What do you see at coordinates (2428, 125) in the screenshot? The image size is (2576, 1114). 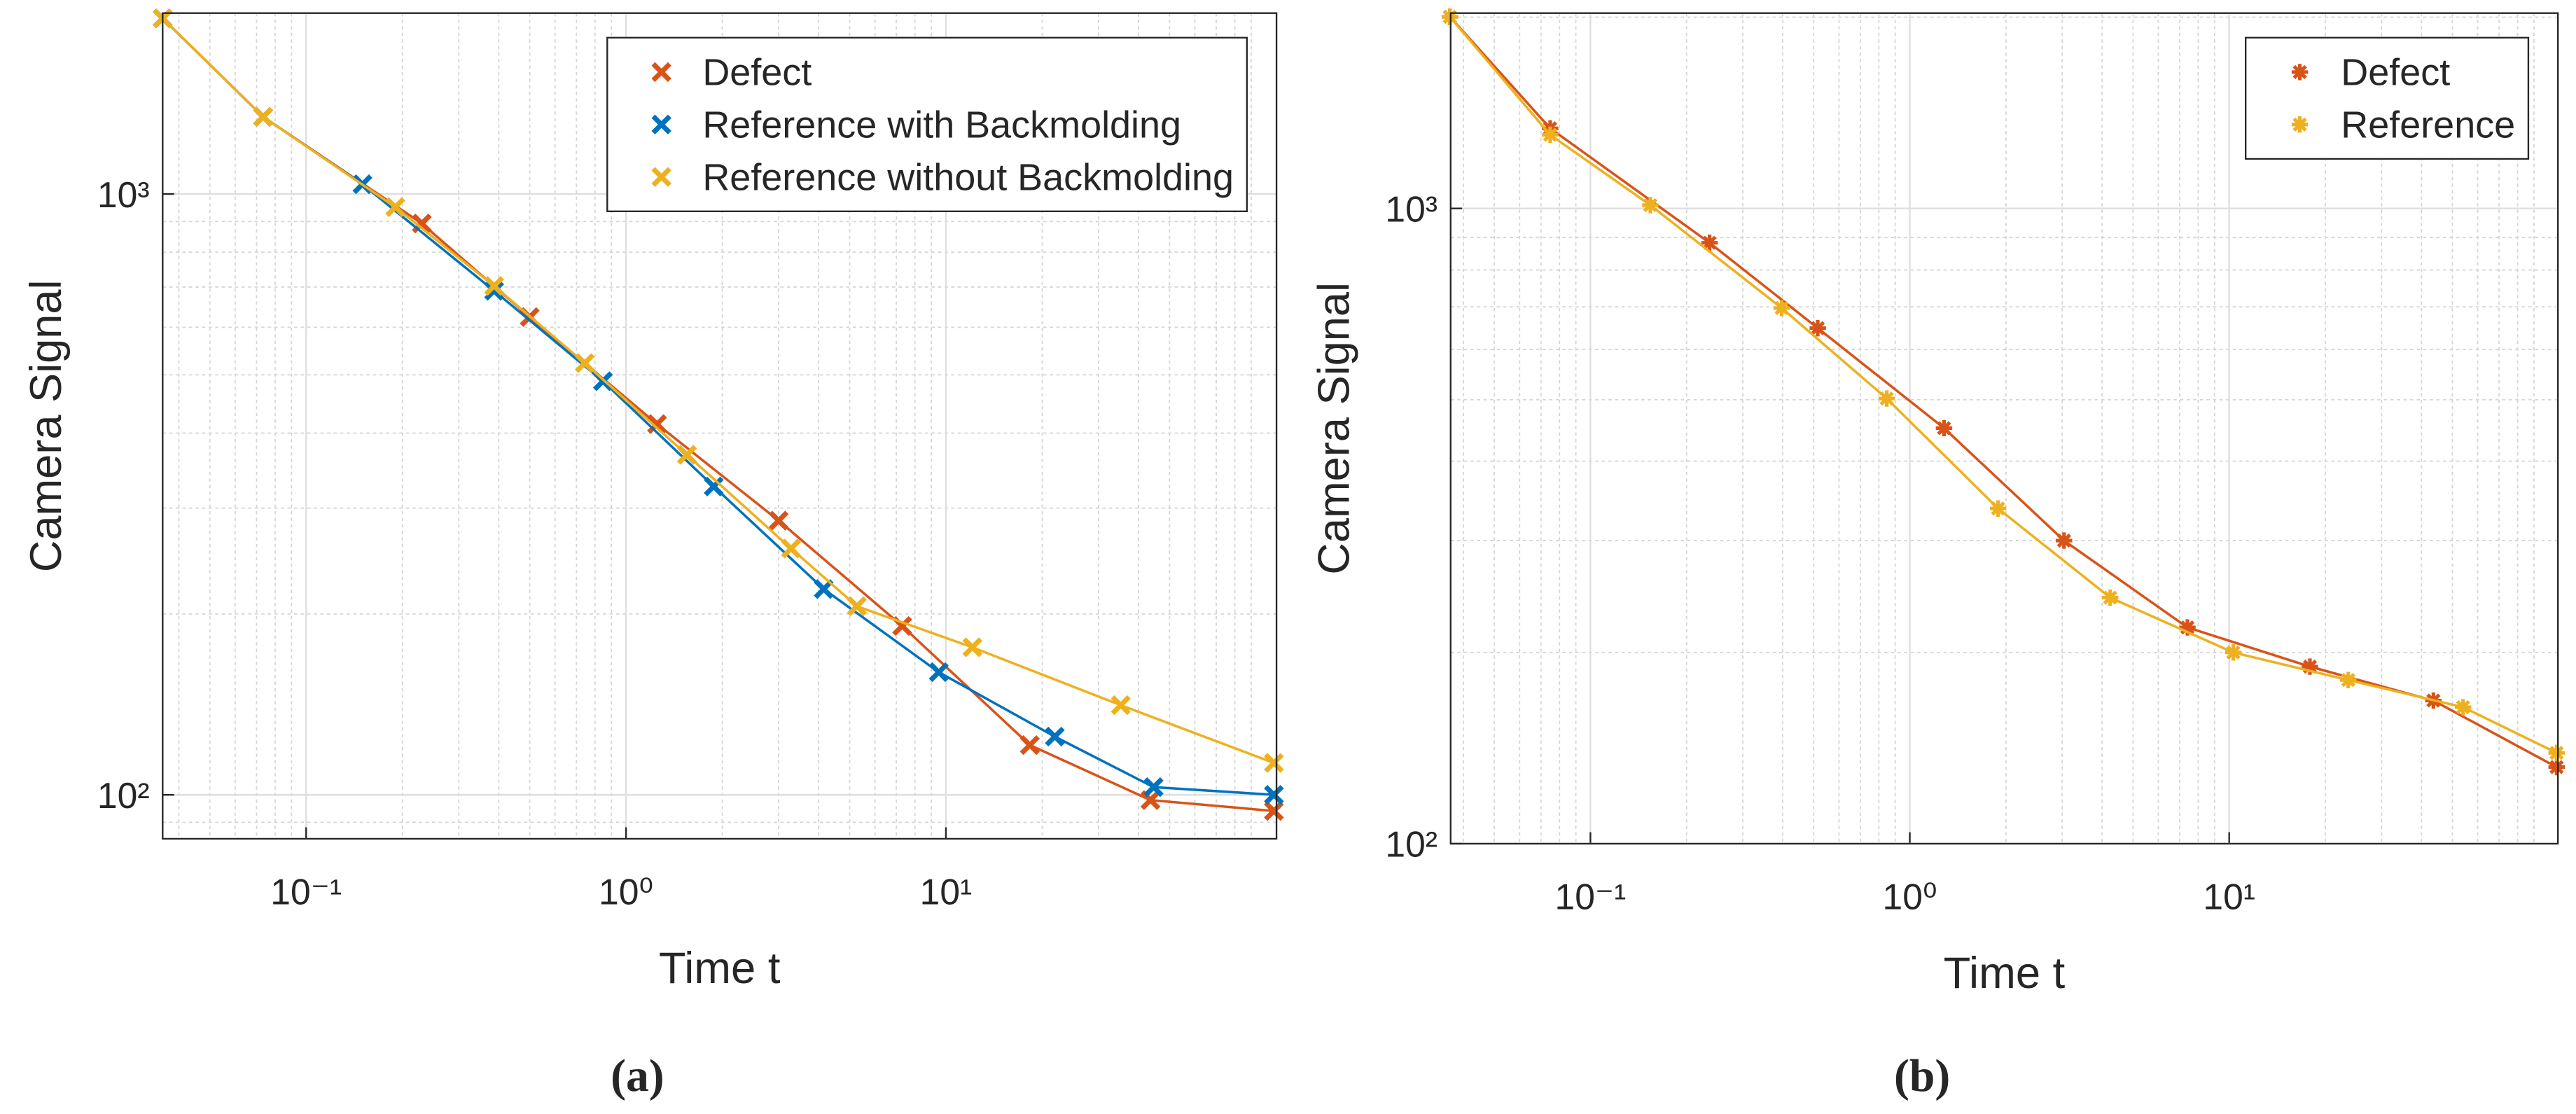 I see `legend-label: Reference` at bounding box center [2428, 125].